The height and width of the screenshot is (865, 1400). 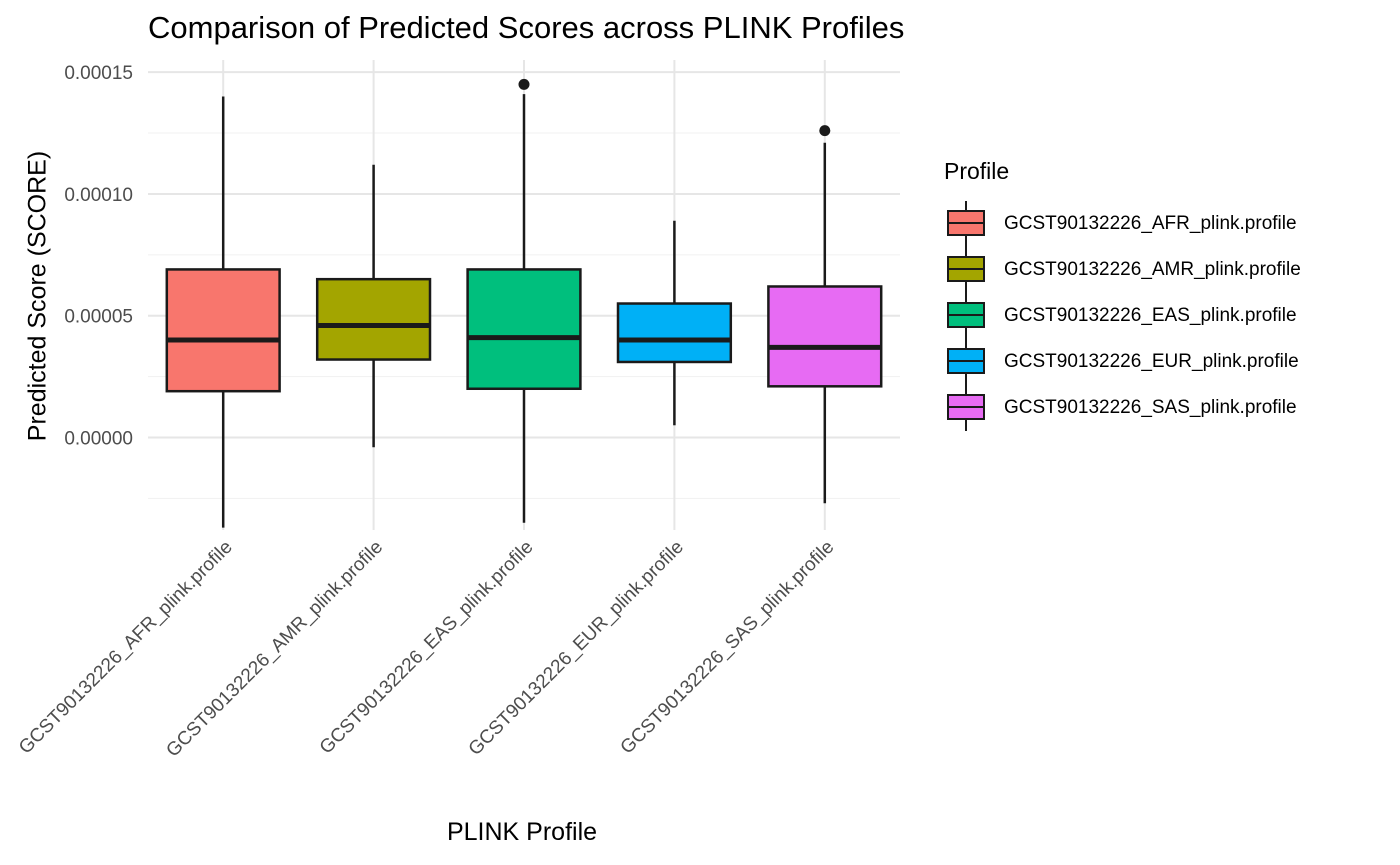 What do you see at coordinates (977, 171) in the screenshot?
I see `legend-title: Profile` at bounding box center [977, 171].